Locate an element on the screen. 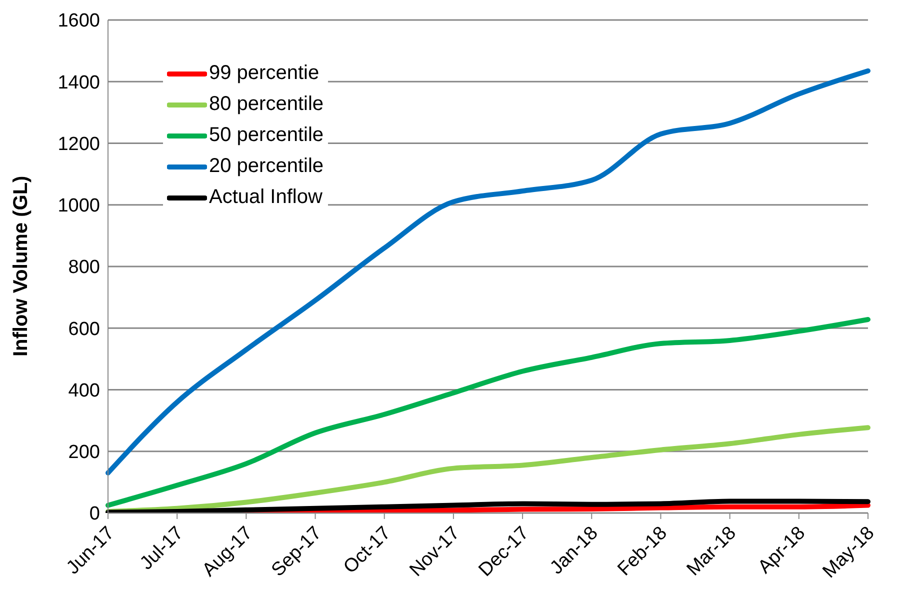 The image size is (907, 600). legend-label: 20 percentile is located at coordinates (266, 166).